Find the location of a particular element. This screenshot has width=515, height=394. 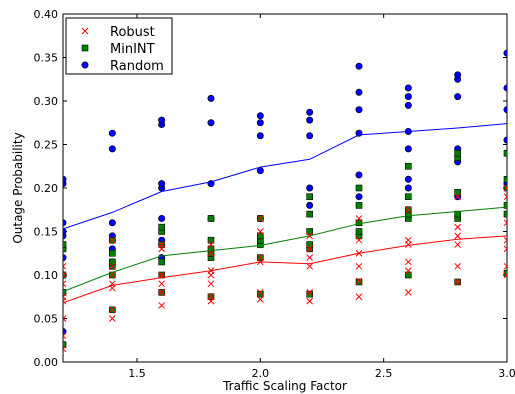

y-axis-title: Outage Probability is located at coordinates (18, 187).